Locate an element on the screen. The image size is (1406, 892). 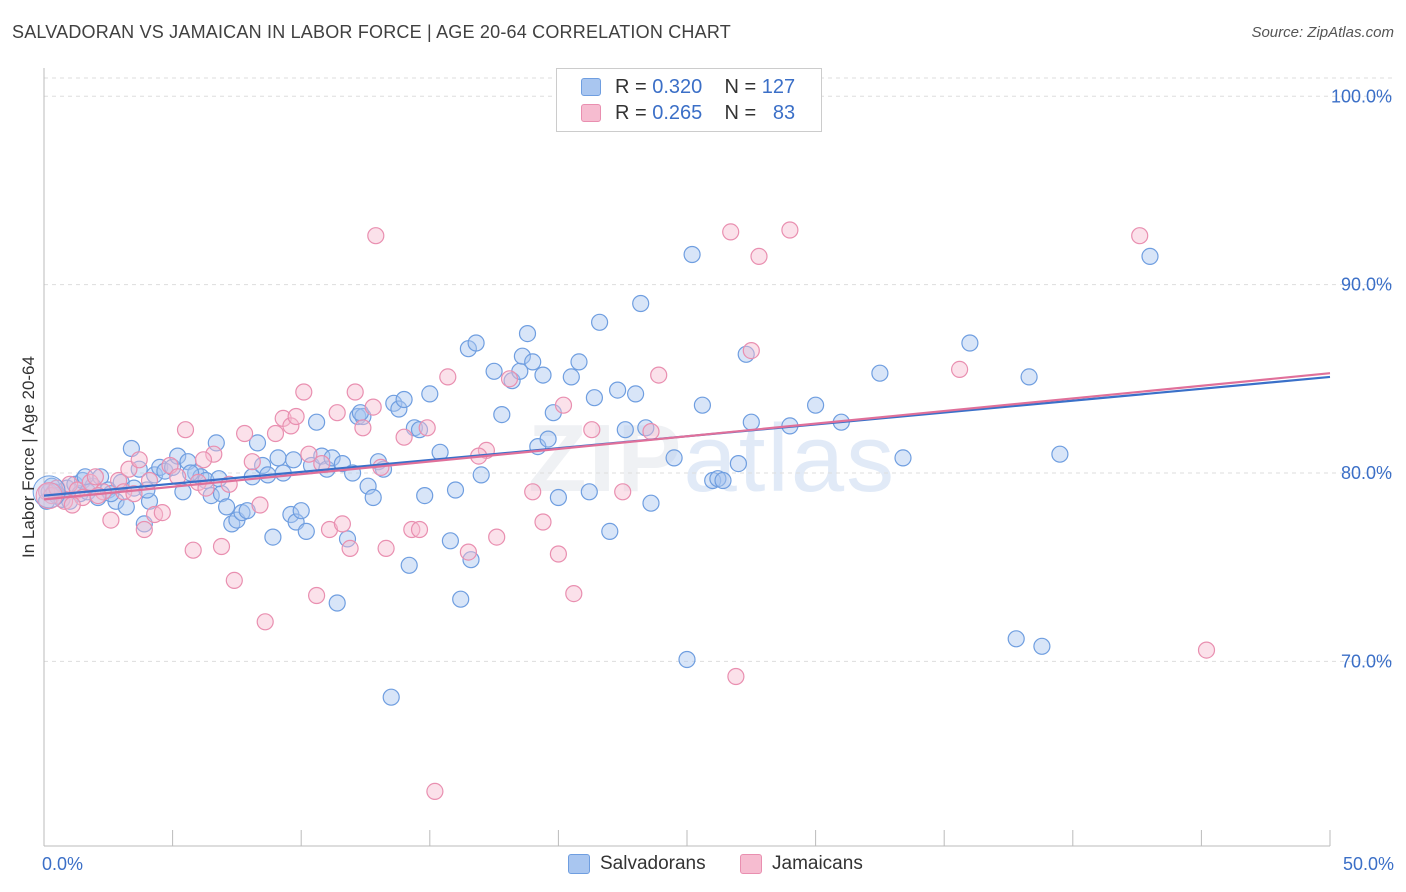
jamaican-trend-line is located at coordinates (687, 436).